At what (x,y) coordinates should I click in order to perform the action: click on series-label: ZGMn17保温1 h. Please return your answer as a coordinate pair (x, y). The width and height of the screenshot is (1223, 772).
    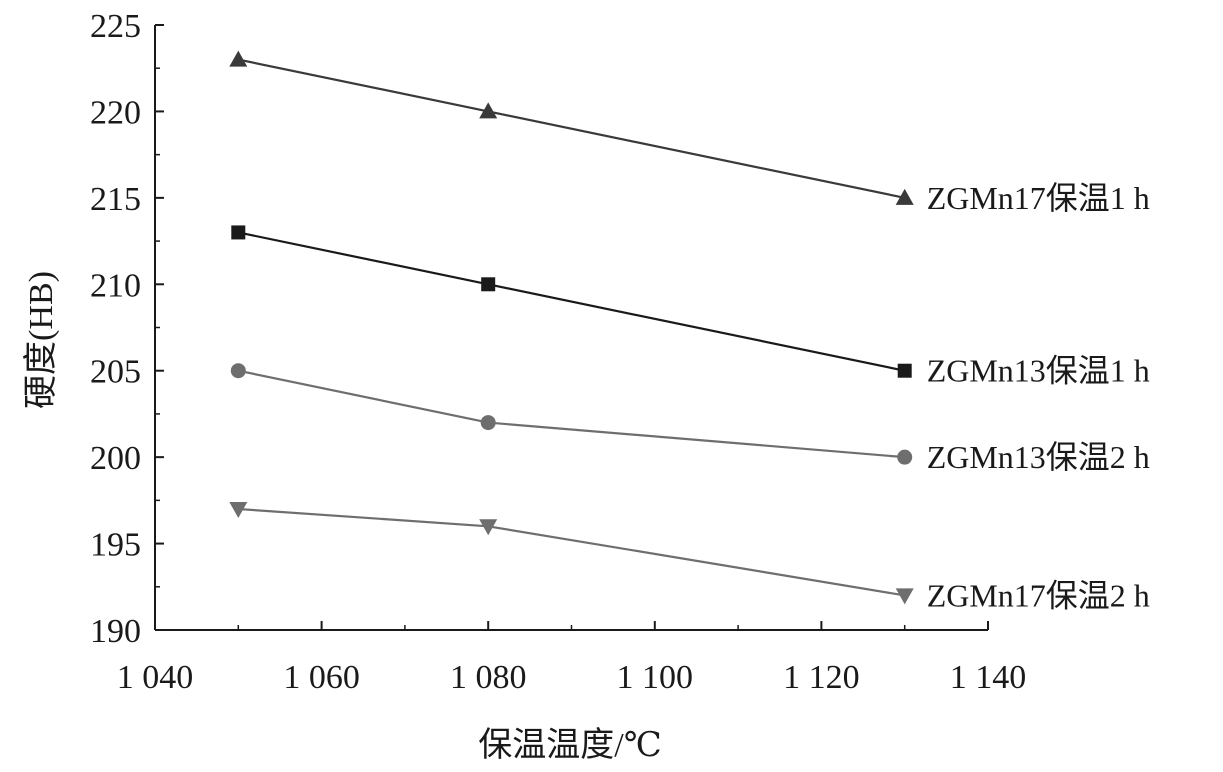
    Looking at the image, I should click on (1038, 198).